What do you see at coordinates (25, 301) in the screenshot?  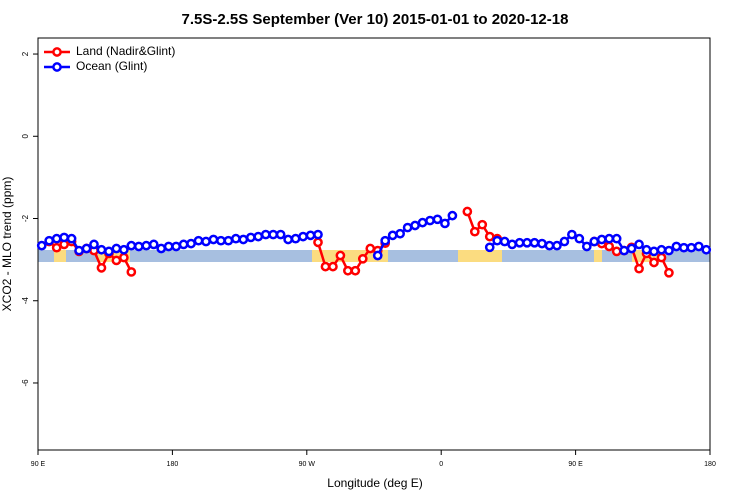 I see `y-tick-label: -4` at bounding box center [25, 301].